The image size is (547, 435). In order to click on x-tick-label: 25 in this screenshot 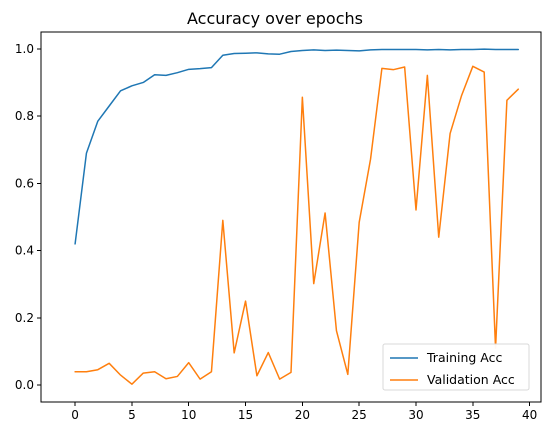, I will do `click(359, 415)`.